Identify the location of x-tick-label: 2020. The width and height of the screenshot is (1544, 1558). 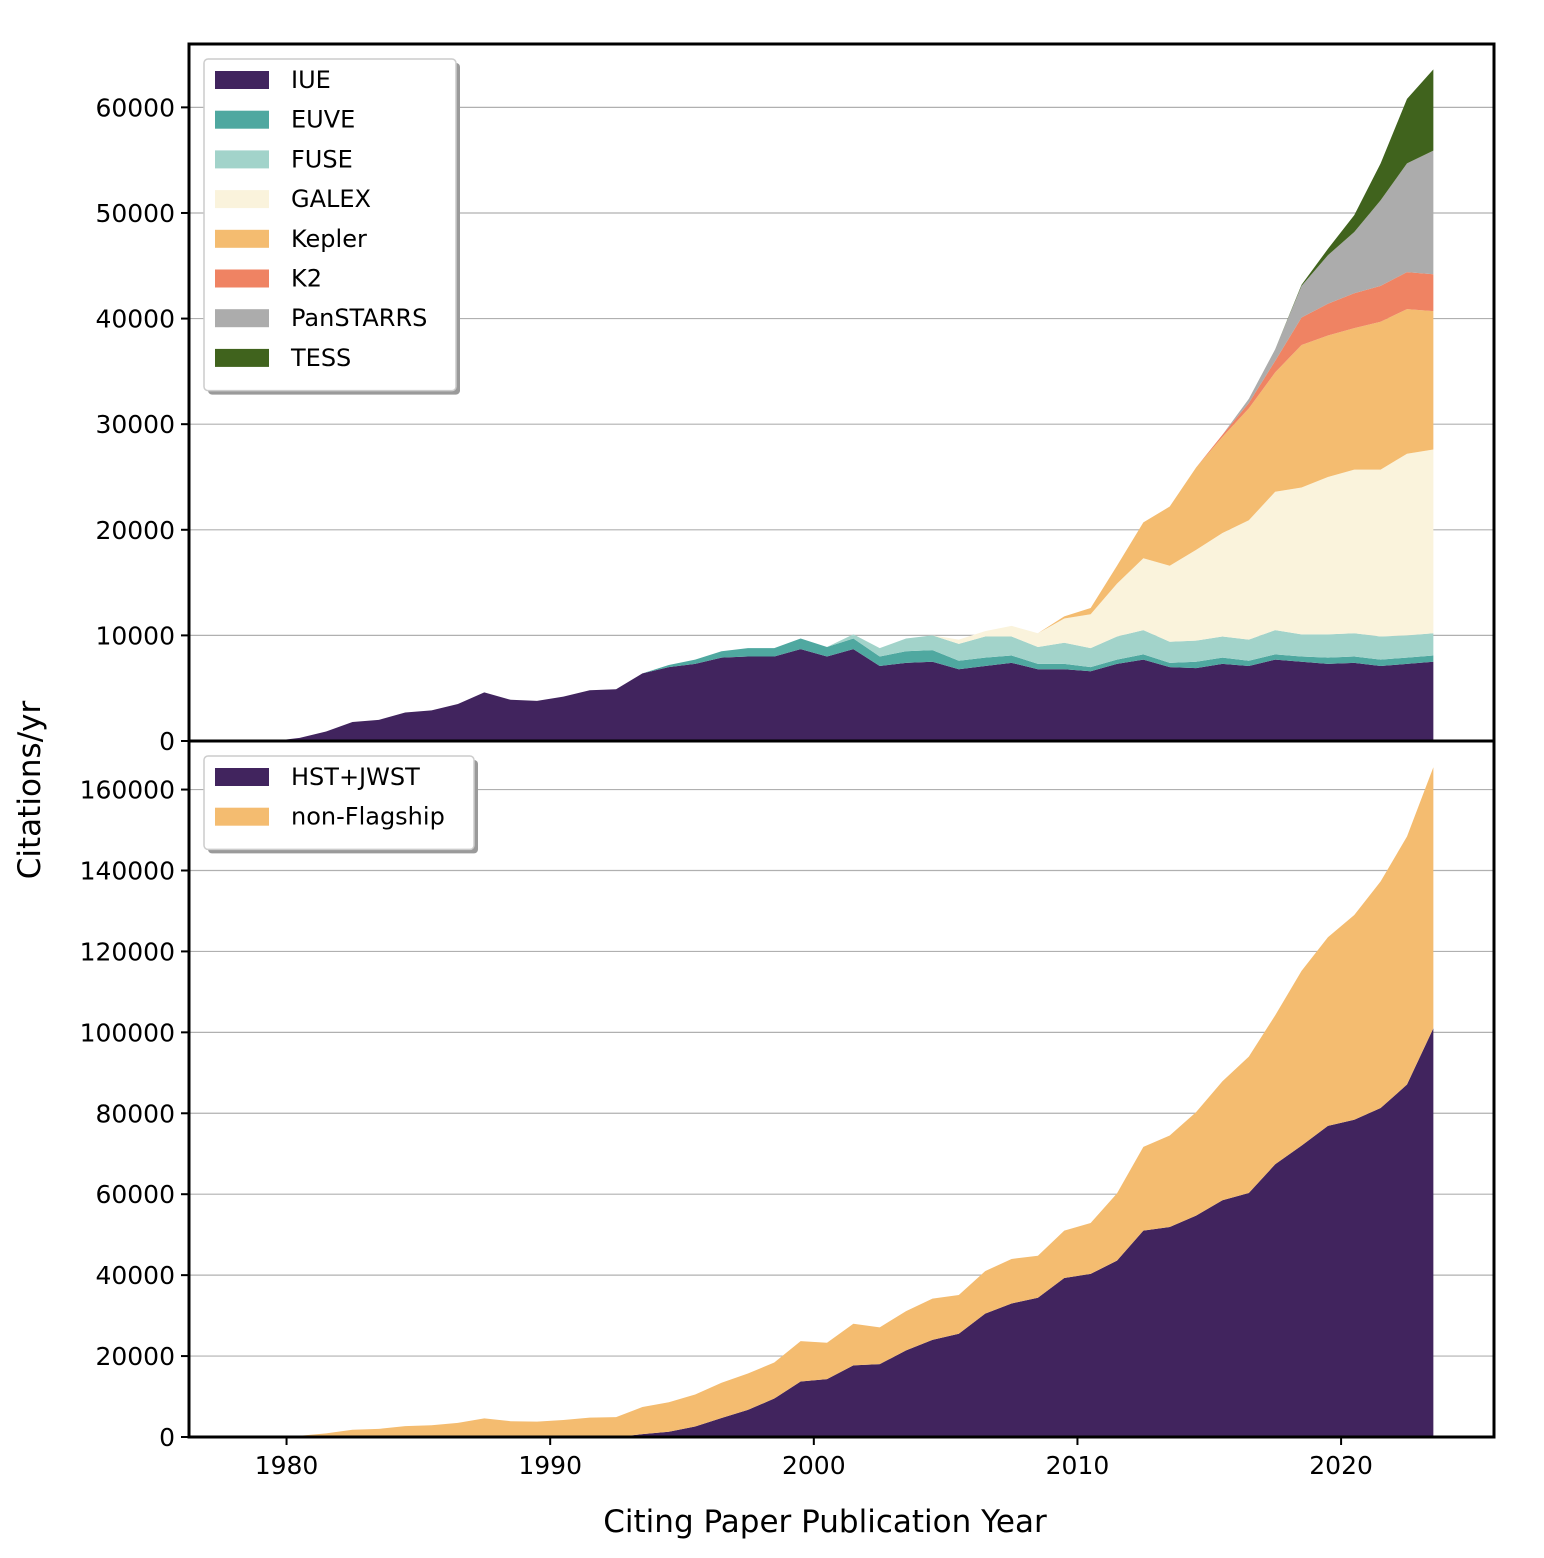
(1341, 1465).